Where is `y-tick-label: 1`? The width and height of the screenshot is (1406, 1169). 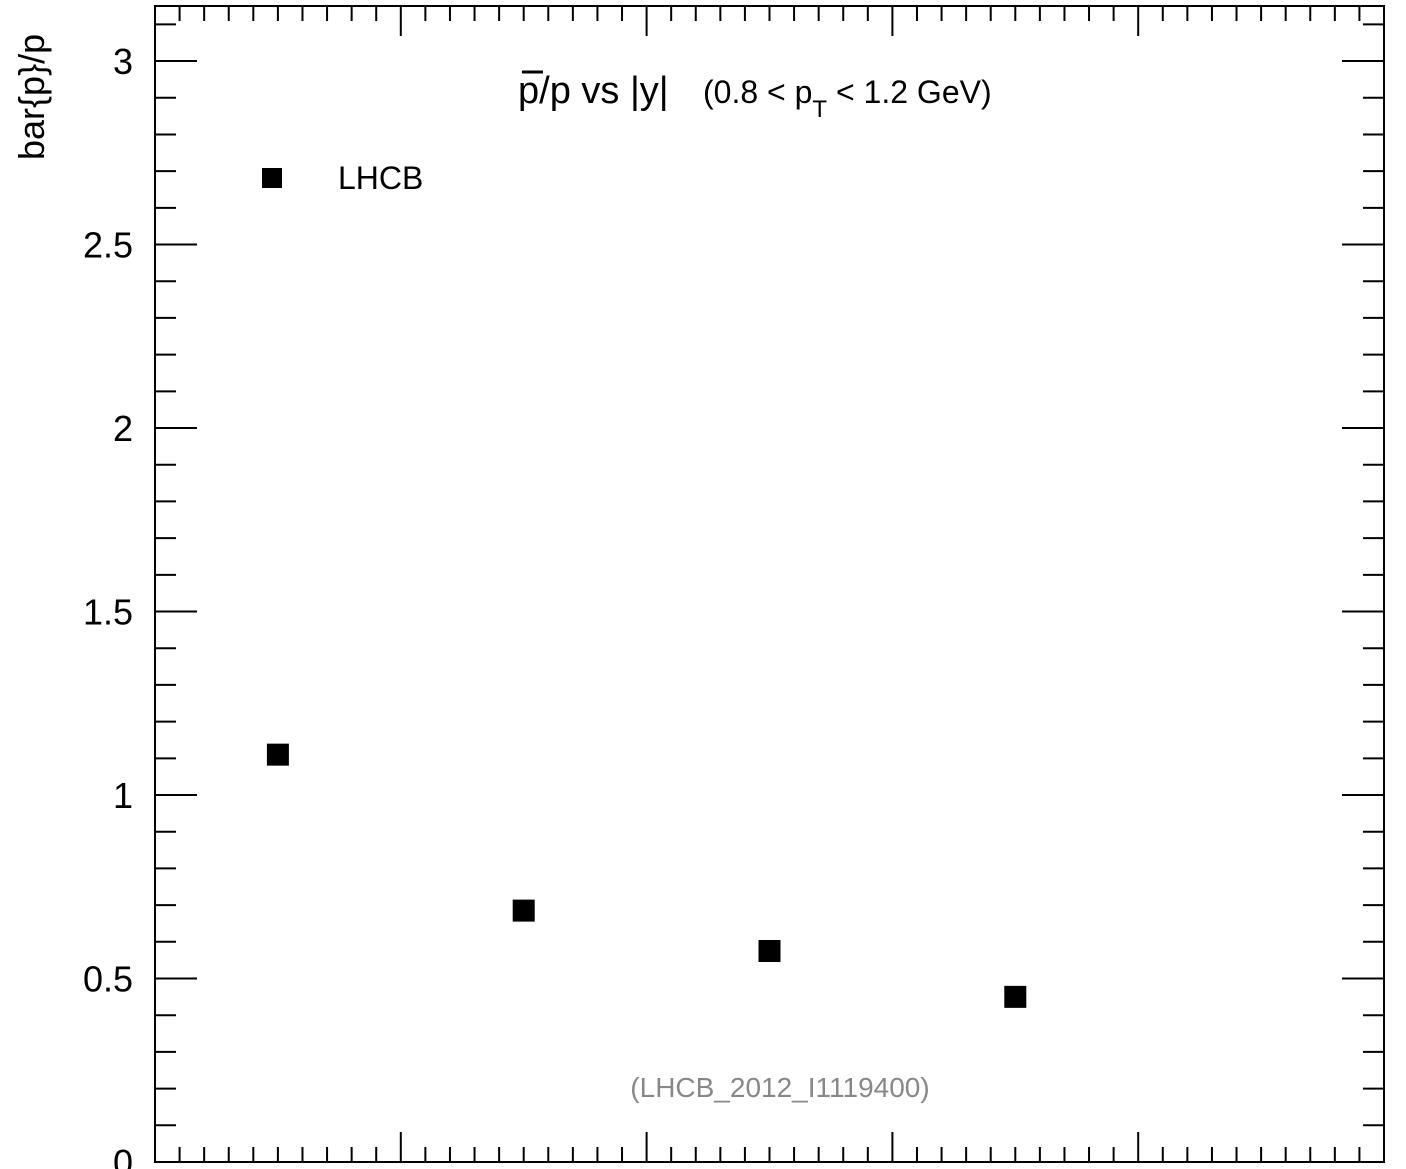 y-tick-label: 1 is located at coordinates (123, 795).